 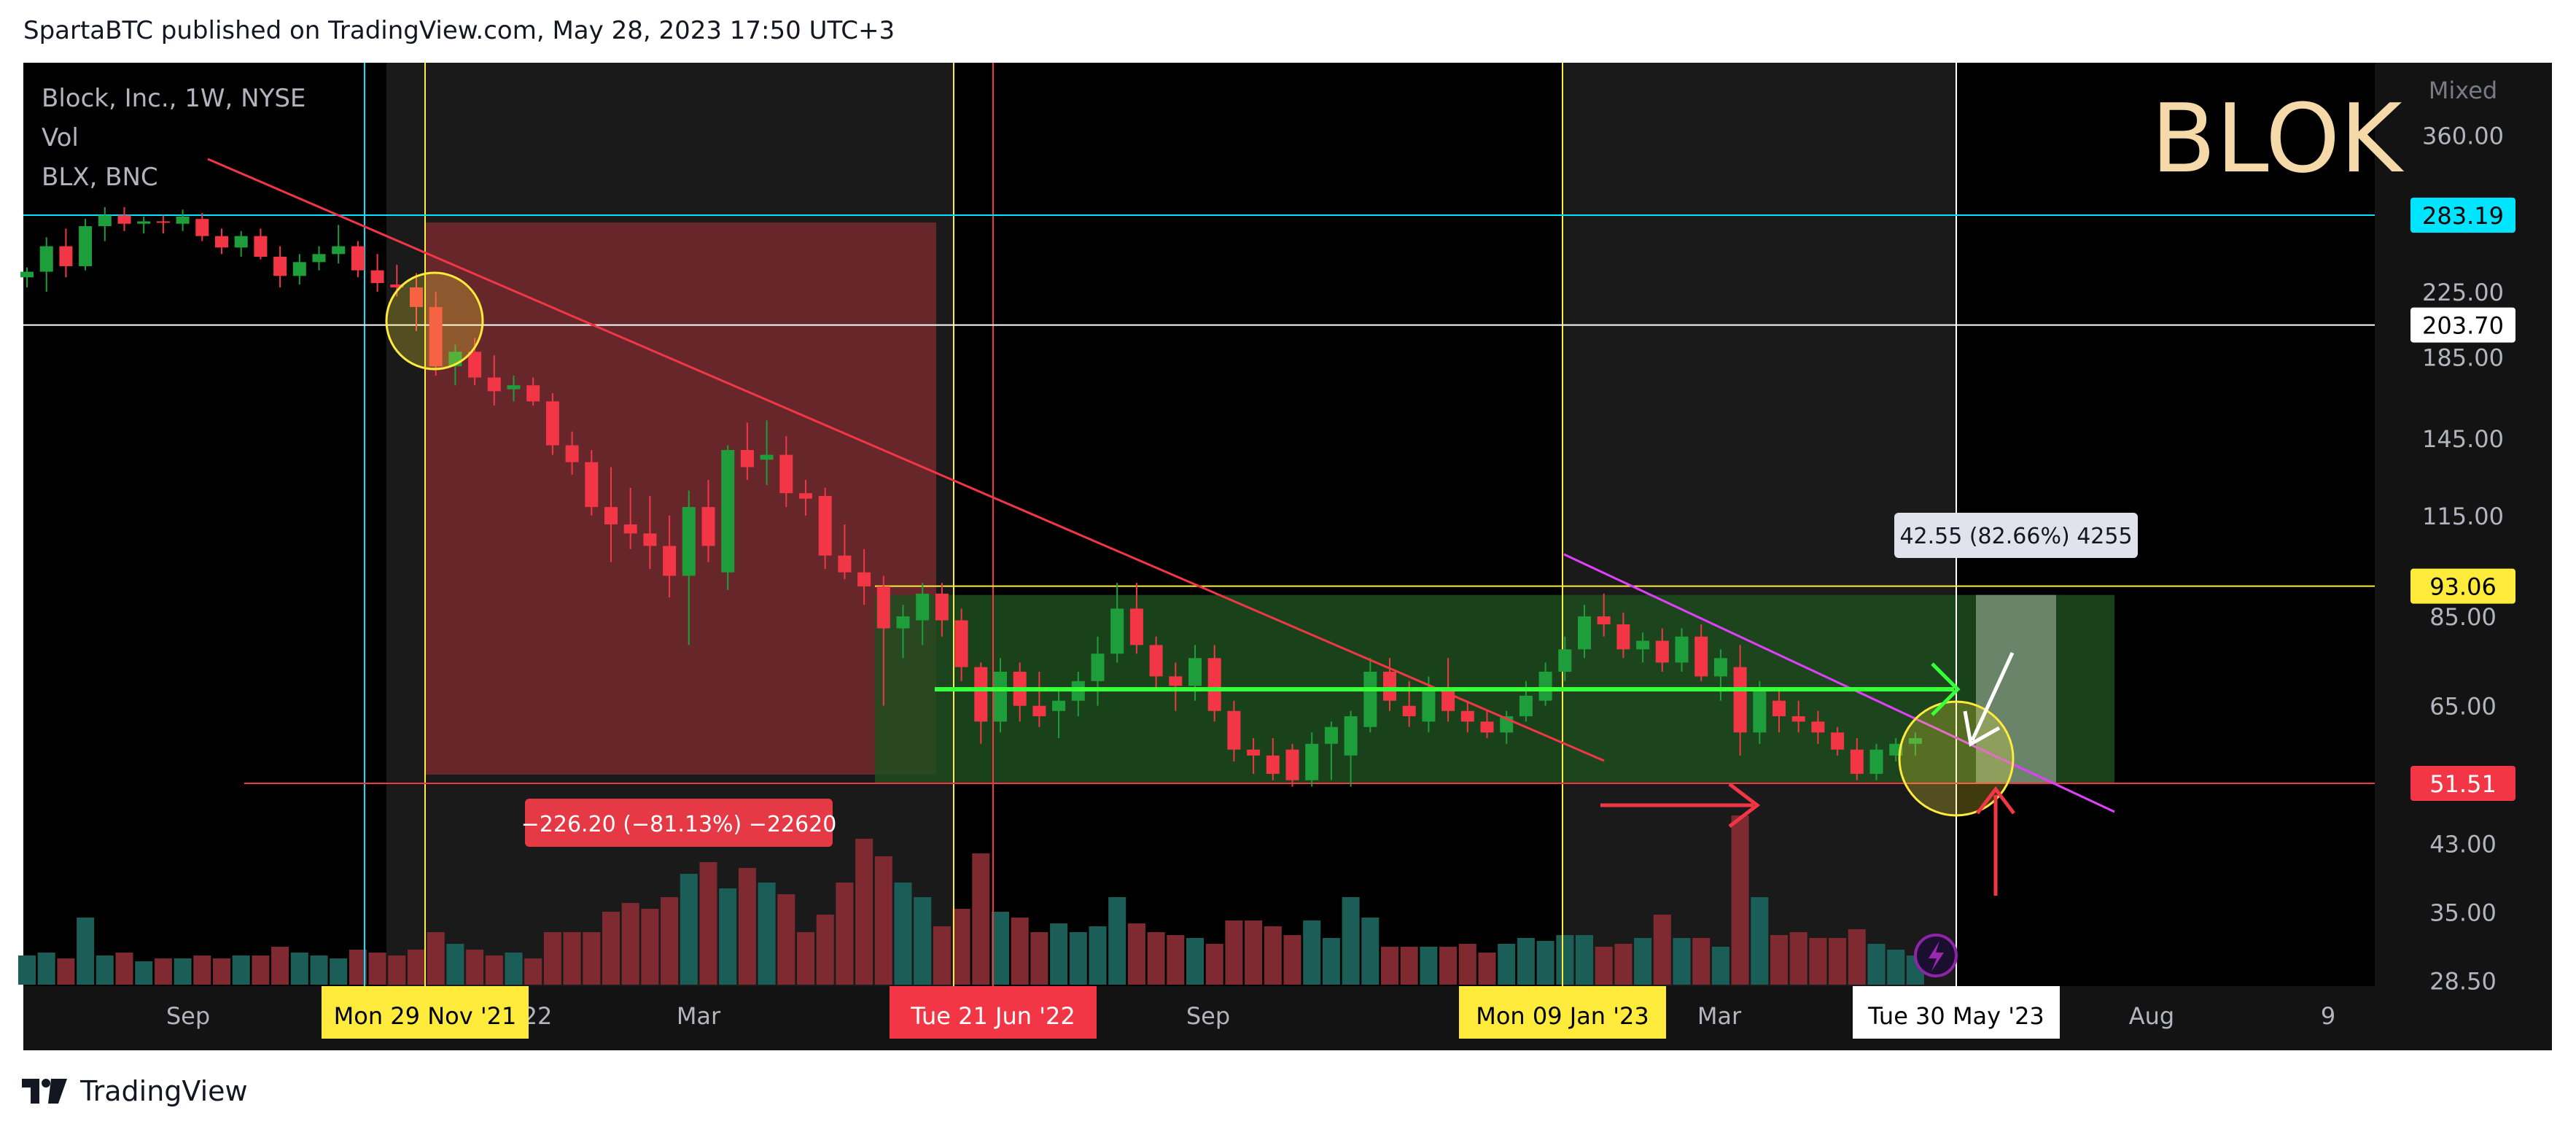 What do you see at coordinates (1992, 696) in the screenshot?
I see `white-arrow` at bounding box center [1992, 696].